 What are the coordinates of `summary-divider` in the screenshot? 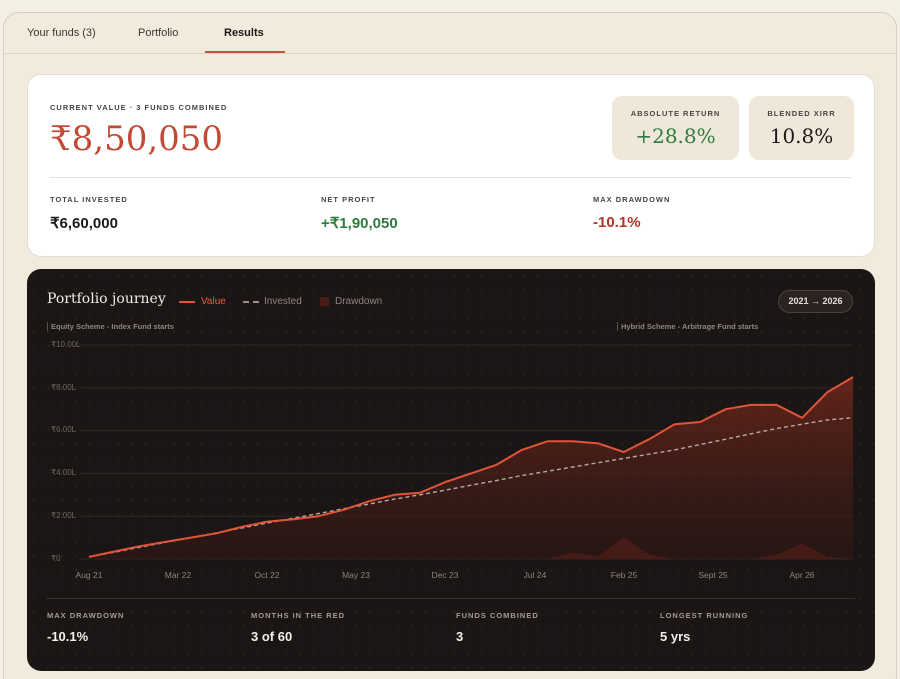 It's located at (451, 177).